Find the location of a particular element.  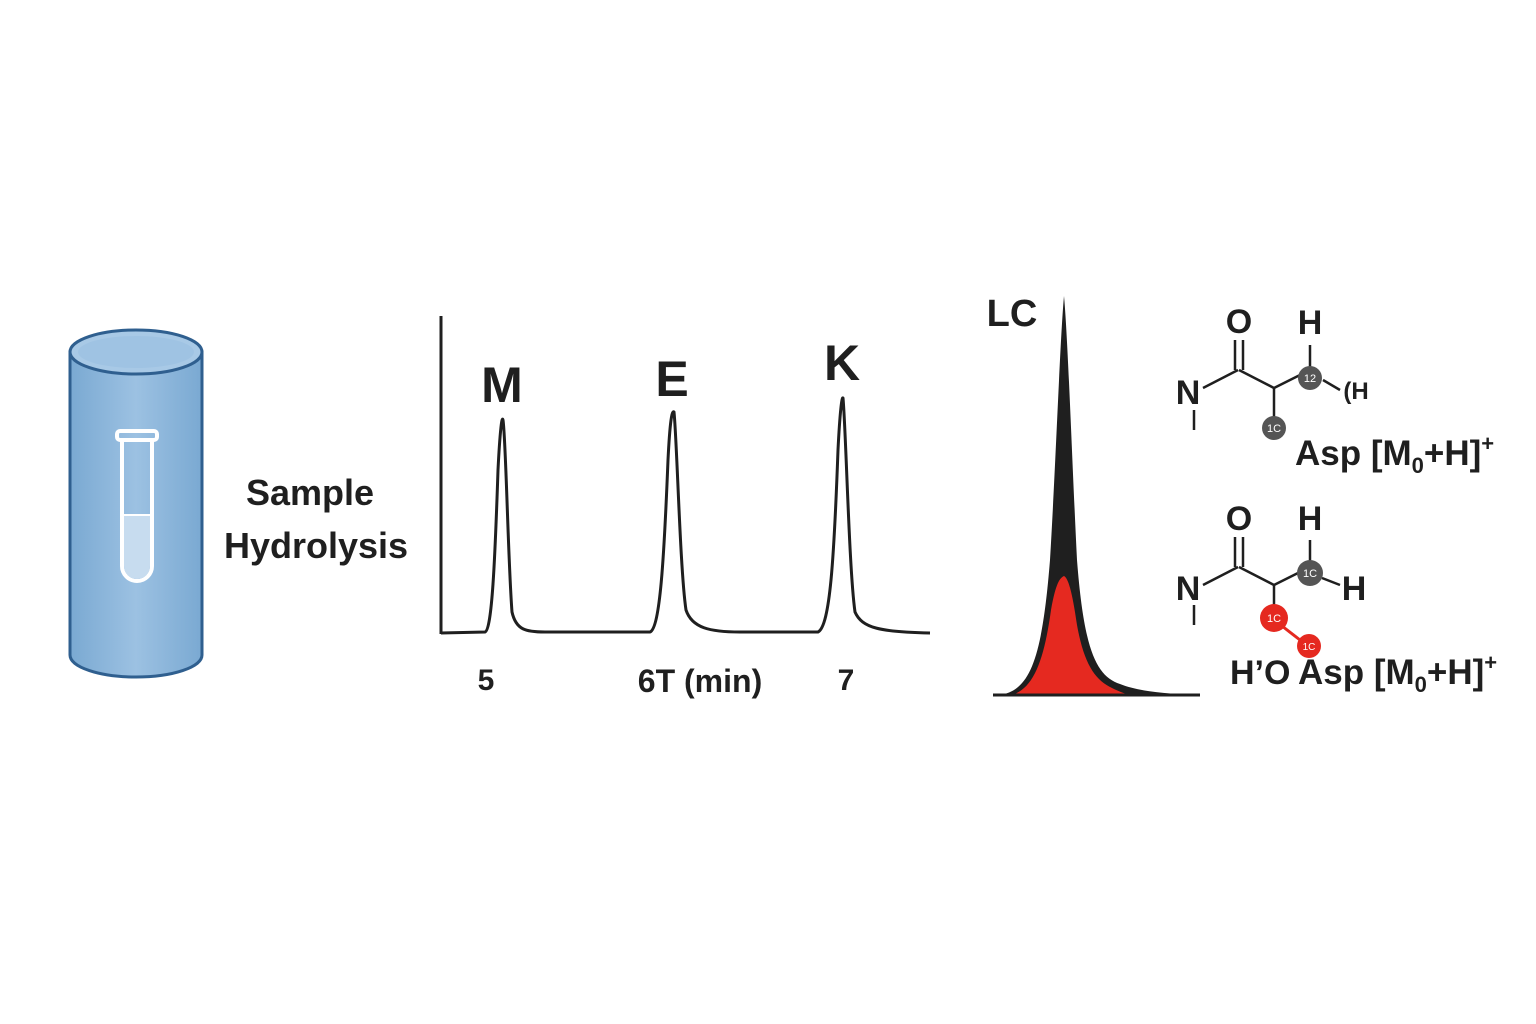

atom-h-top: H is located at coordinates (1310, 323).